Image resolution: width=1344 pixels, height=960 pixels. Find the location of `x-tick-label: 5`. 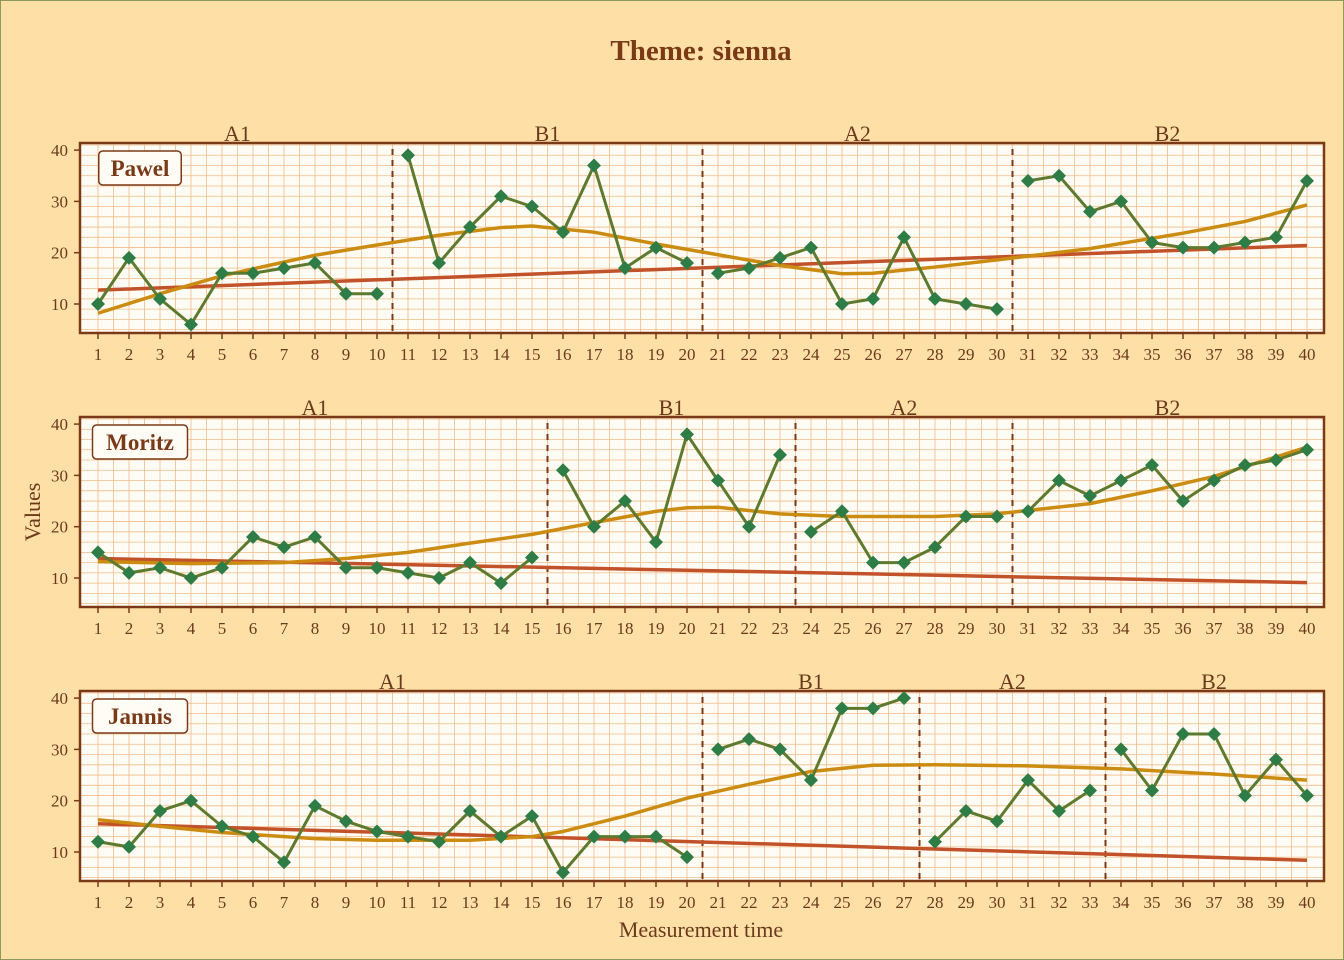

x-tick-label: 5 is located at coordinates (222, 902).